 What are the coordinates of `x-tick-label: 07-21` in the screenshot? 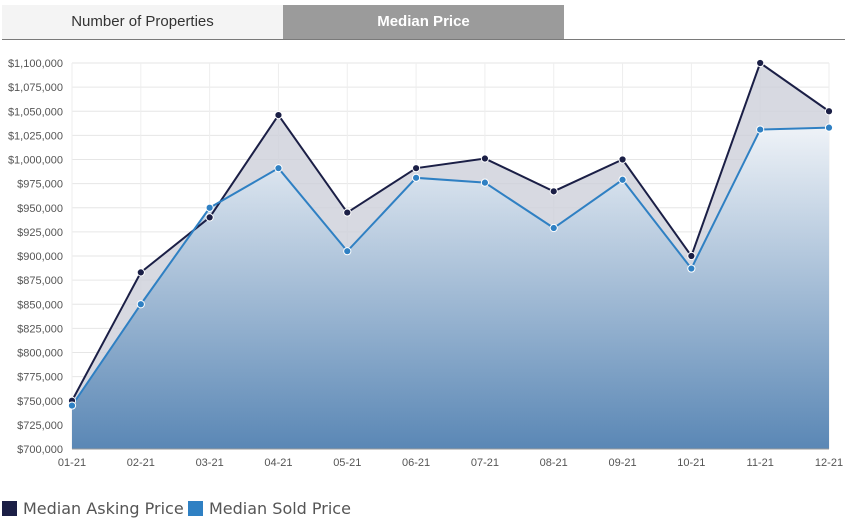 It's located at (485, 463).